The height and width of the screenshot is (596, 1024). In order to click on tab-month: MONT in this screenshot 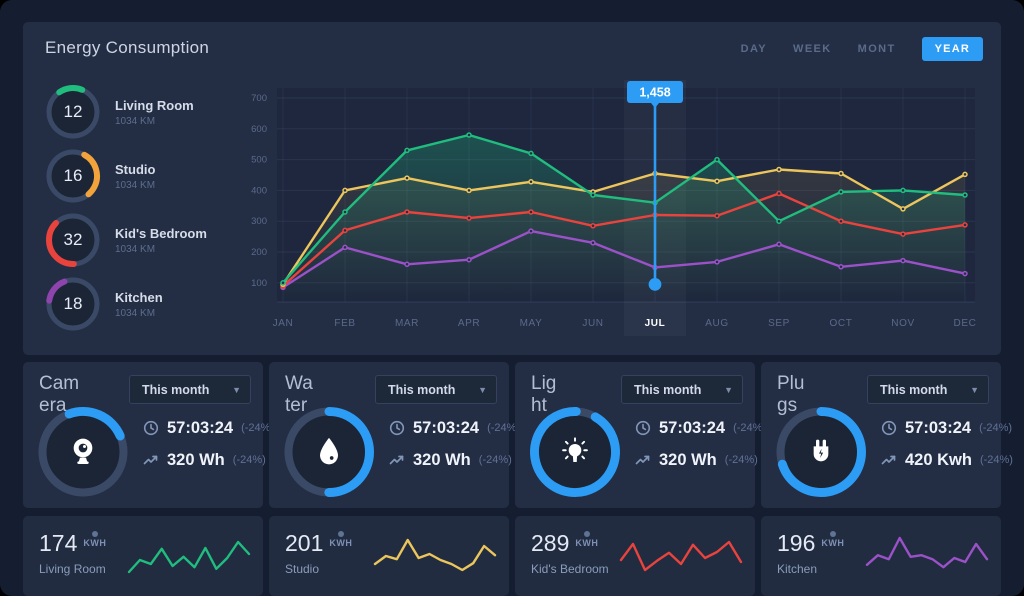, I will do `click(876, 49)`.